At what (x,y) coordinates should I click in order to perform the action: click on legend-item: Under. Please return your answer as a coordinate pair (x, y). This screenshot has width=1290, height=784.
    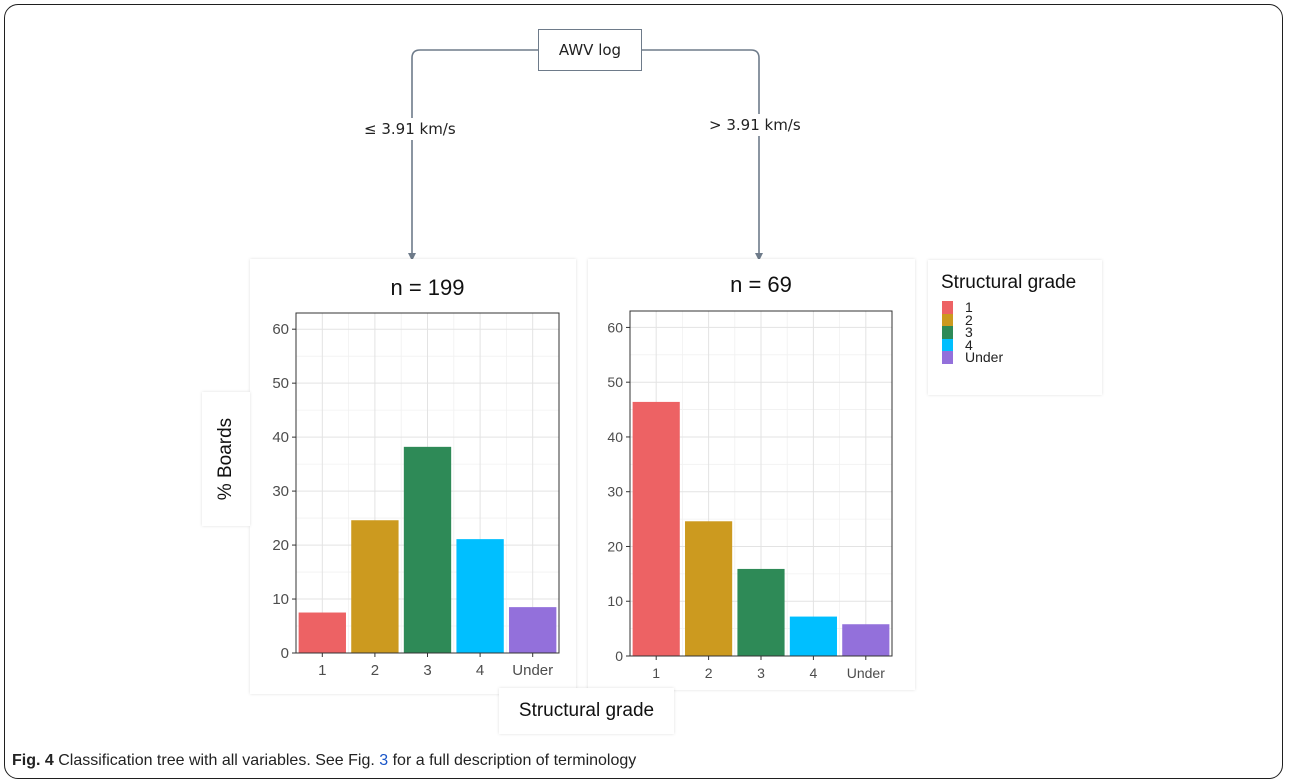
    Looking at the image, I should click on (973, 357).